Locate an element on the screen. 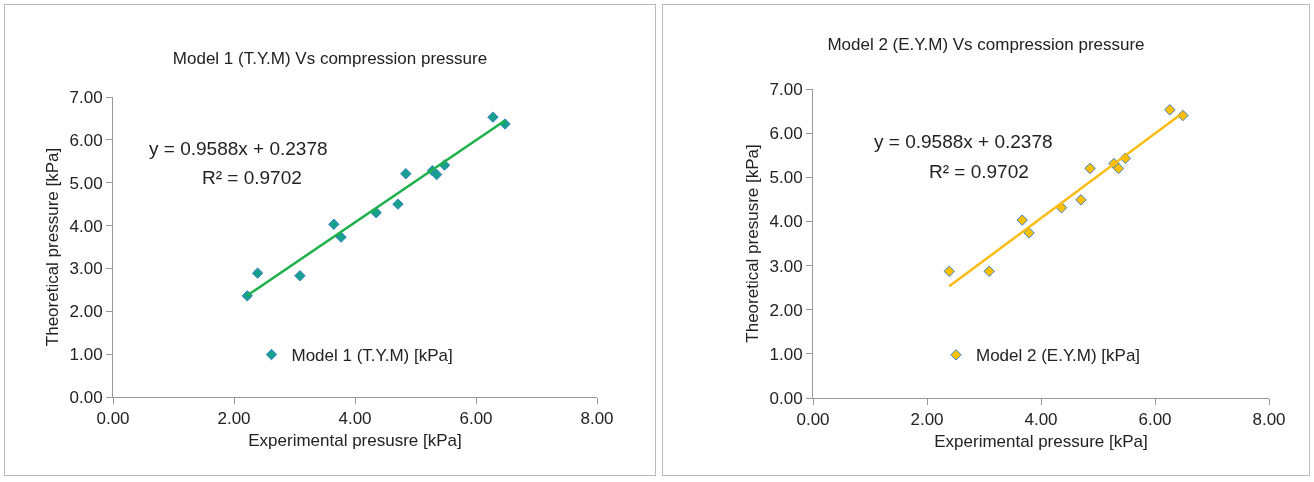 The image size is (1314, 482). chart-title: Model 2 (E.Y.M) Vs compression pressure is located at coordinates (986, 44).